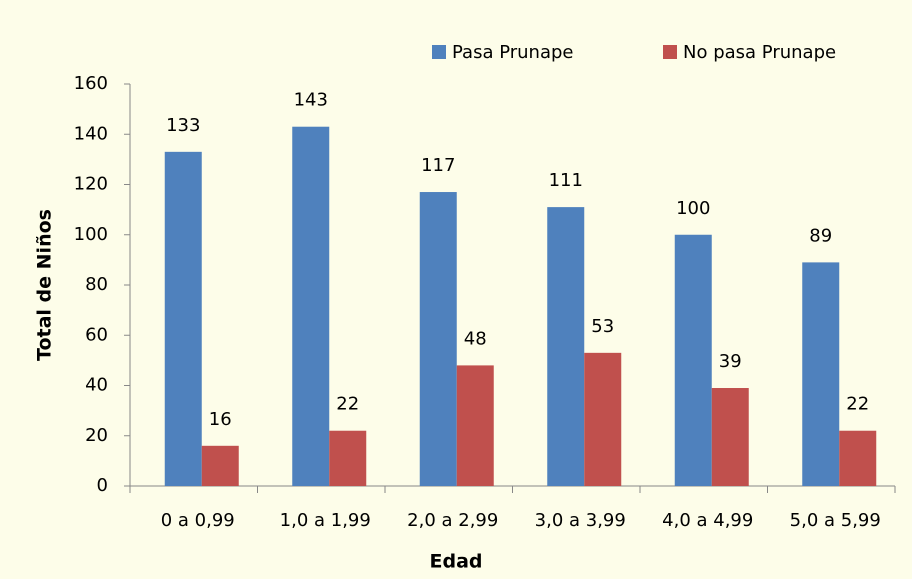  I want to click on x-tick-label: 0 a 0,99, so click(198, 520).